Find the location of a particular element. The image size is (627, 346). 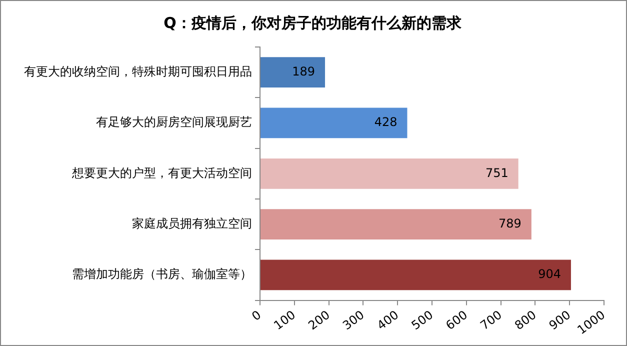

y-tick-label: 想要更大的户型，有更大活动空间 is located at coordinates (161, 173).